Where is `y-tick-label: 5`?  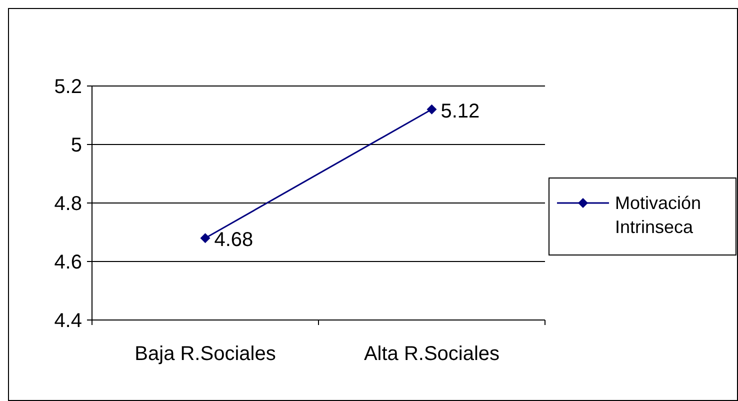
y-tick-label: 5 is located at coordinates (76, 145).